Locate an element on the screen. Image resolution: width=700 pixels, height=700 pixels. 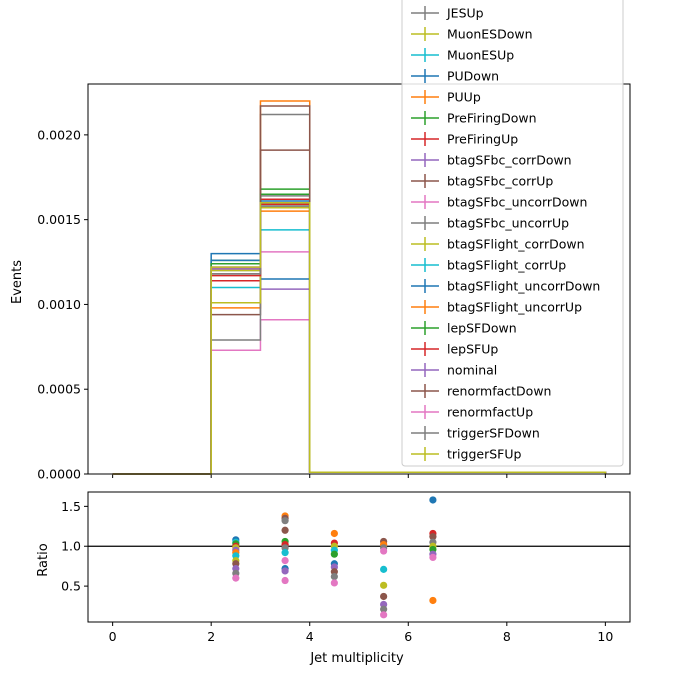
legend-label: btagSFlight_corrUp is located at coordinates (506, 265).